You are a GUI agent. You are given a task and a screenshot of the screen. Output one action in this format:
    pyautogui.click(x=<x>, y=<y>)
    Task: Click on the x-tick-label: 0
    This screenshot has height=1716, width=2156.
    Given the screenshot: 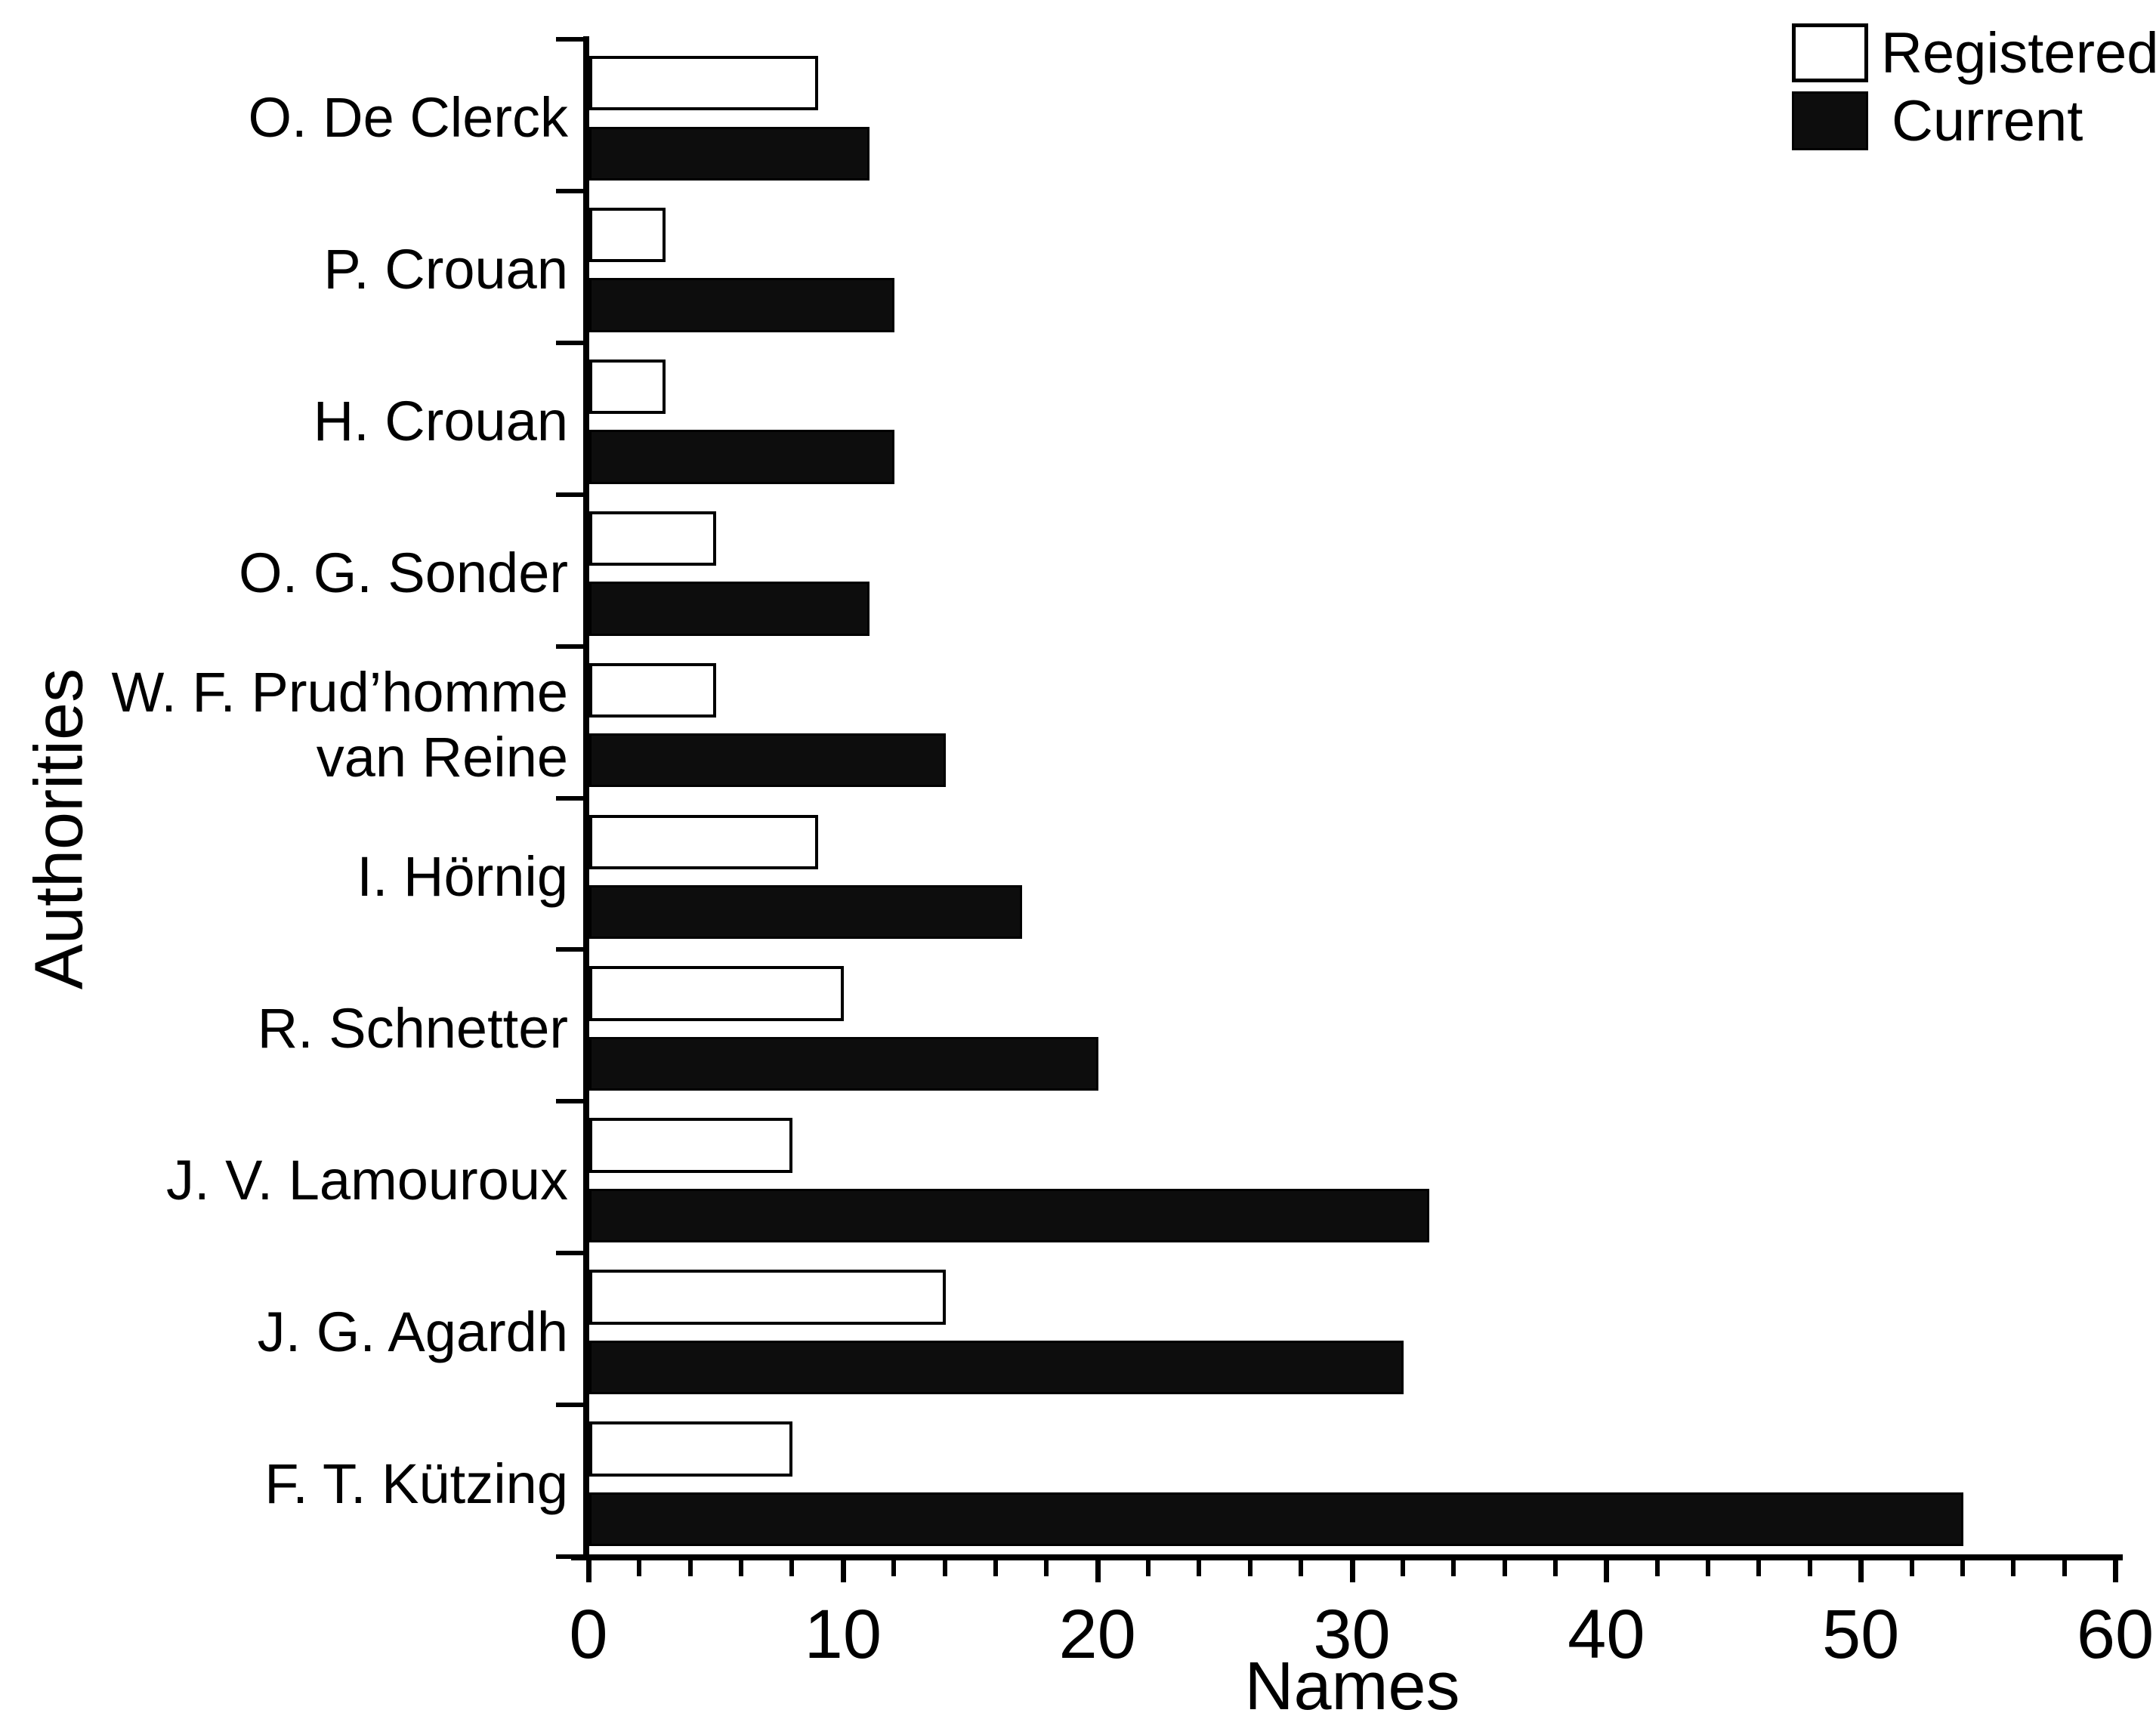 What is the action you would take?
    pyautogui.click(x=588, y=1635)
    